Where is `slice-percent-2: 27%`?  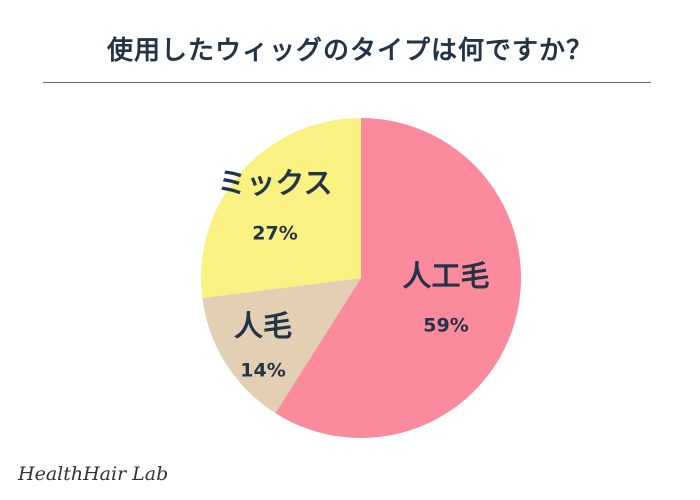 slice-percent-2: 27% is located at coordinates (274, 234).